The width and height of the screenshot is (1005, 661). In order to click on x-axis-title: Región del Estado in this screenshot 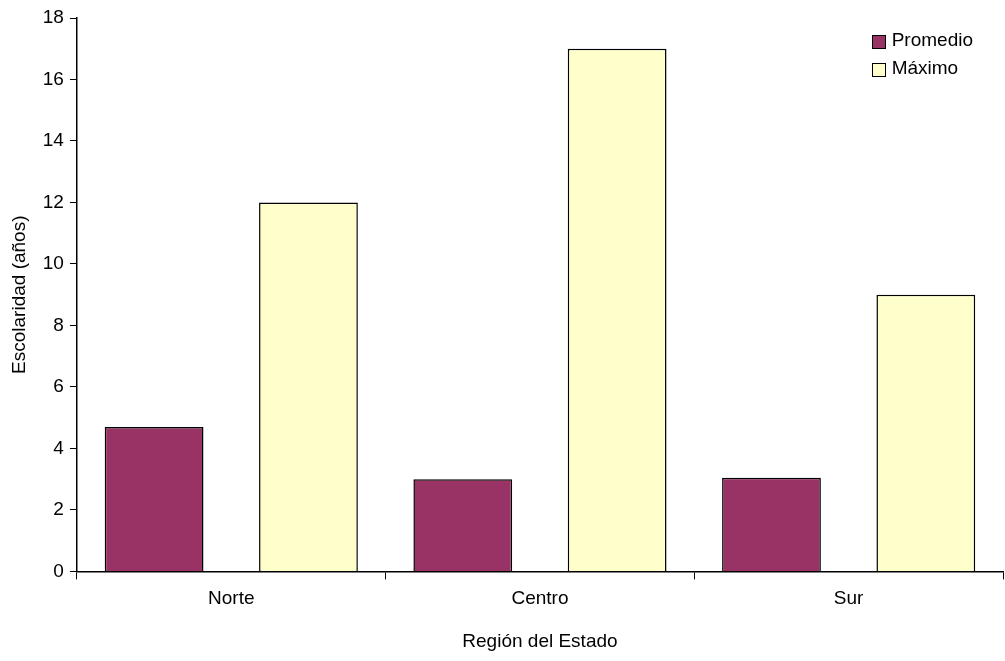, I will do `click(540, 640)`.